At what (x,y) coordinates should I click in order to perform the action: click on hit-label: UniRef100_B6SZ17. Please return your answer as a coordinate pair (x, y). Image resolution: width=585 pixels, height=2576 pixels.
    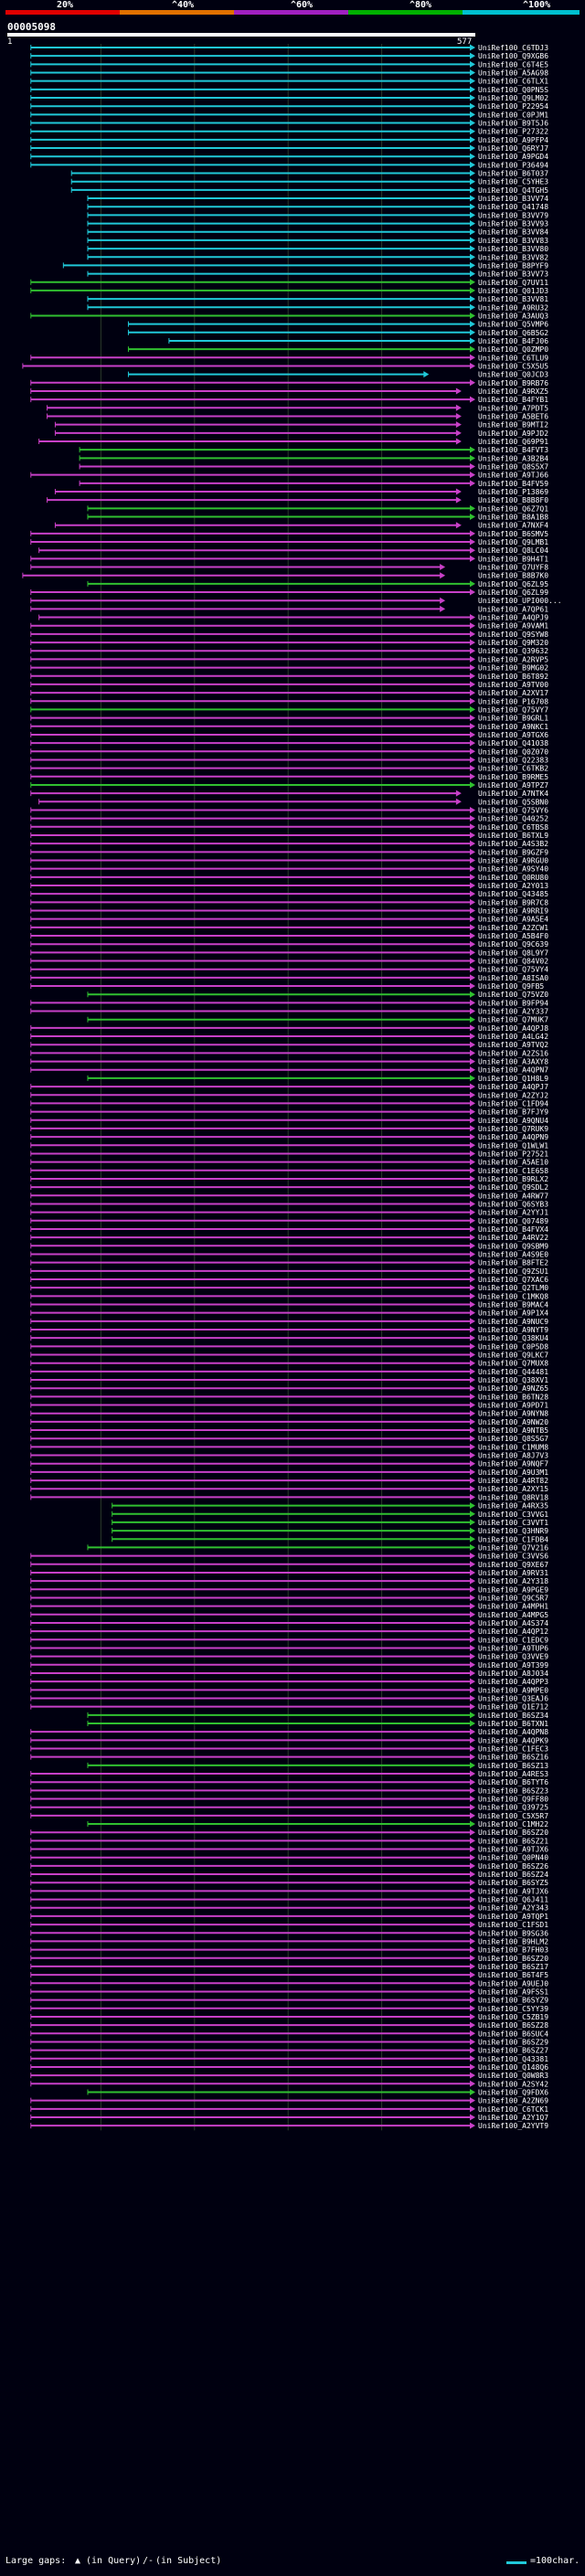
    Looking at the image, I should click on (513, 1967).